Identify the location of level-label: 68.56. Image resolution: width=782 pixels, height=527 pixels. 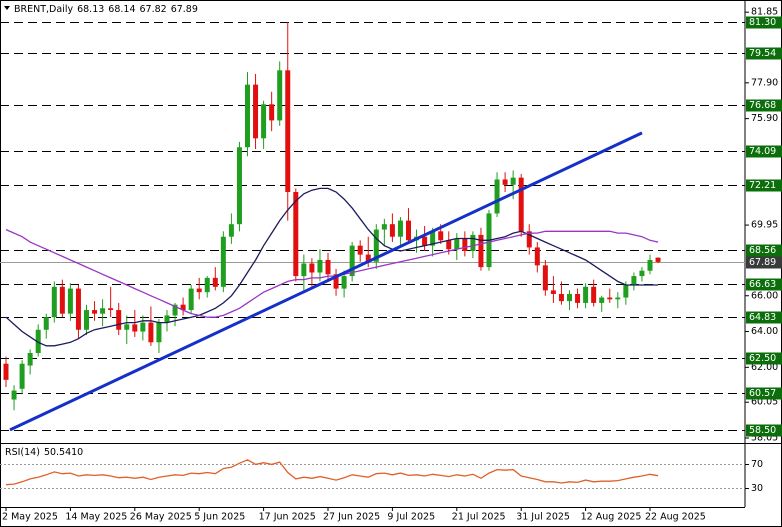
(762, 250).